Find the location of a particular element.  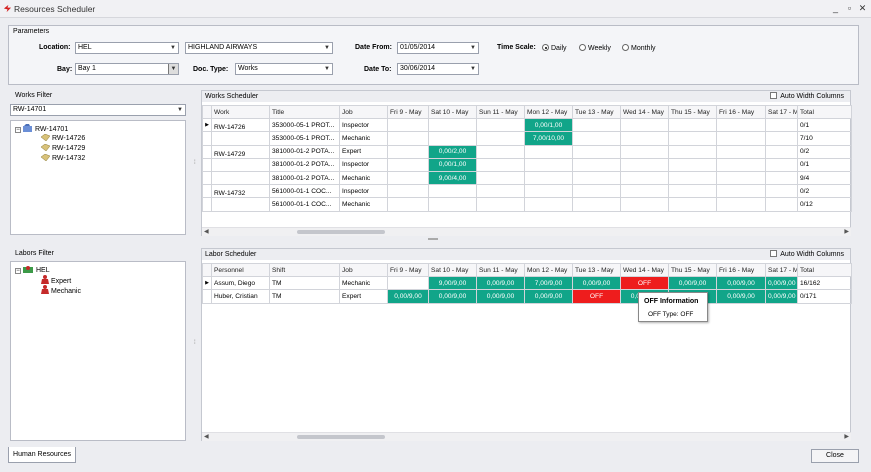

first-col-cell is located at coordinates (240, 204).